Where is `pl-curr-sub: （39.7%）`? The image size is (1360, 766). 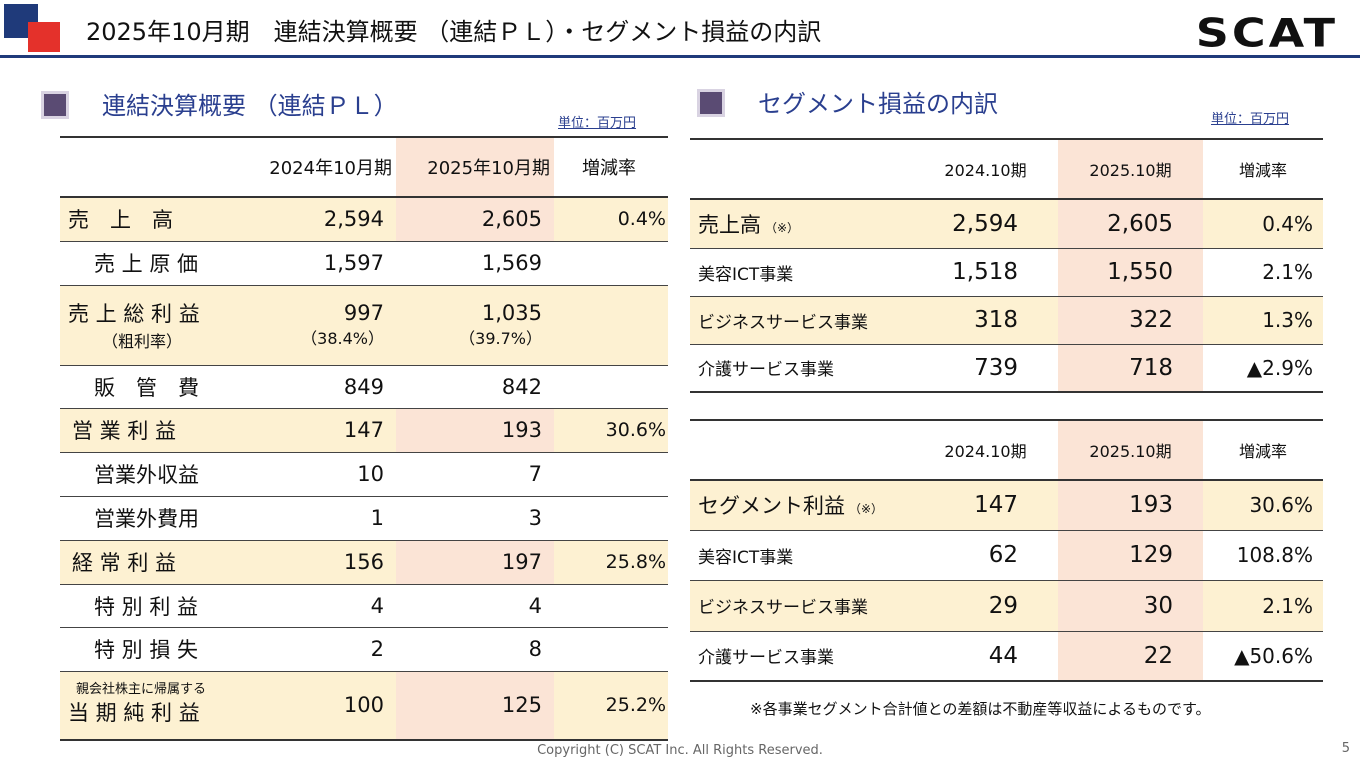
pl-curr-sub: （39.7%） is located at coordinates (500, 338).